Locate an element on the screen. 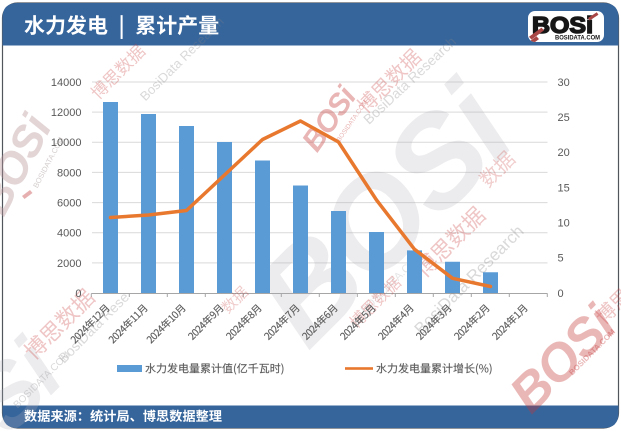 This screenshot has height=433, width=621. svg-text: 15 is located at coordinates (564, 188).